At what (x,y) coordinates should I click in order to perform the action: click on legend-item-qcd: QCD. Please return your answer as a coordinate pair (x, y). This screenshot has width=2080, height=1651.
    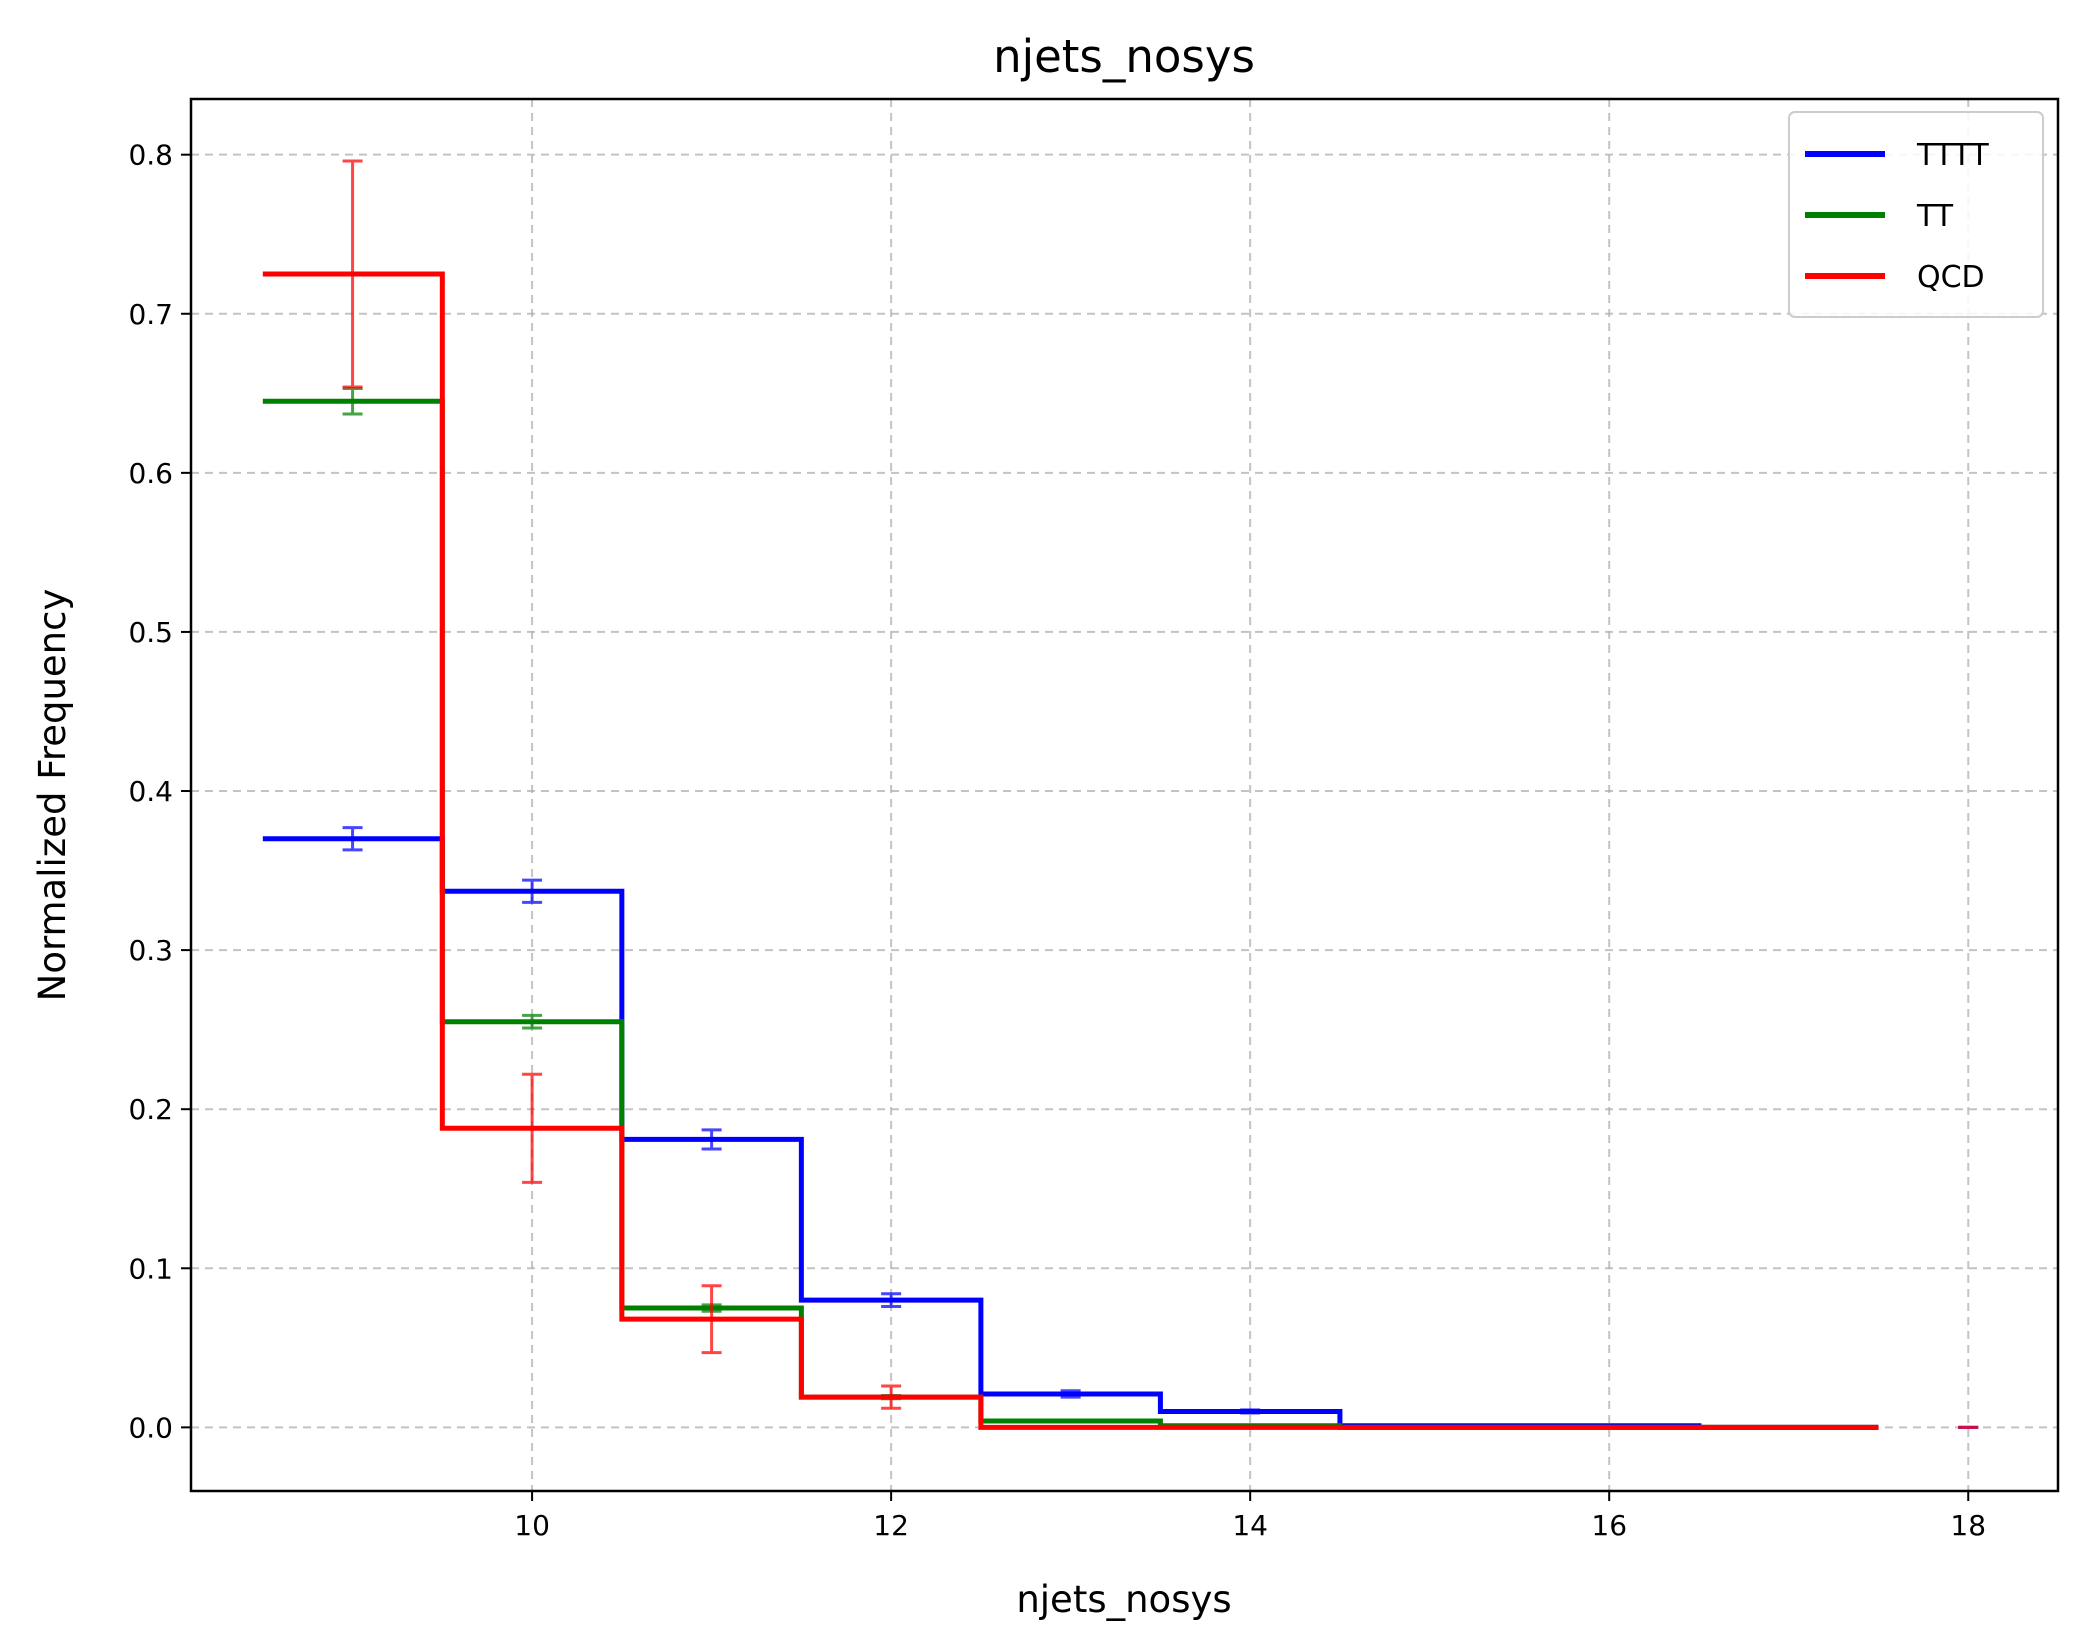
    Looking at the image, I should click on (1895, 277).